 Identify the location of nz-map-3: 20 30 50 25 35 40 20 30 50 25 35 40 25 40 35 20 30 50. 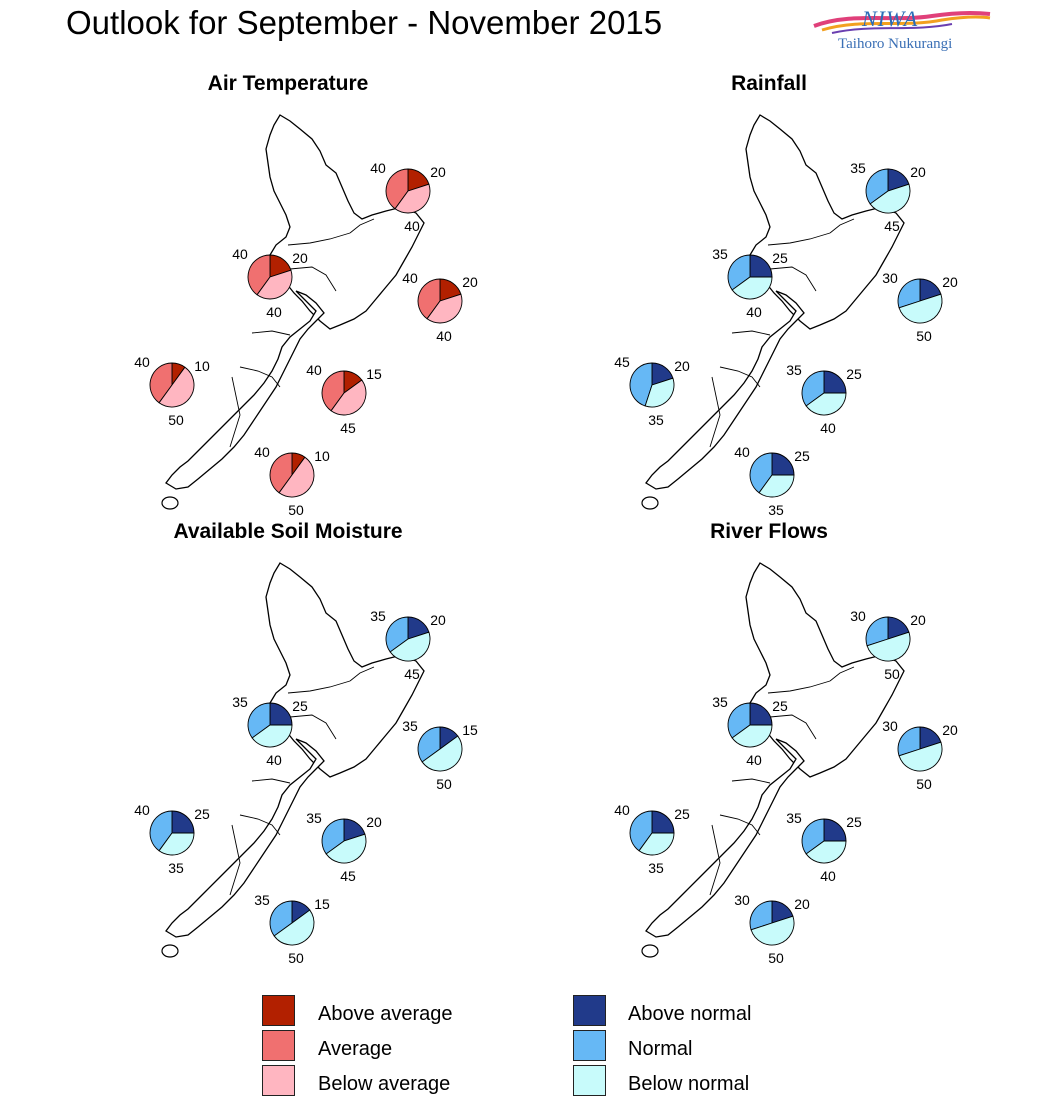
(786, 764).